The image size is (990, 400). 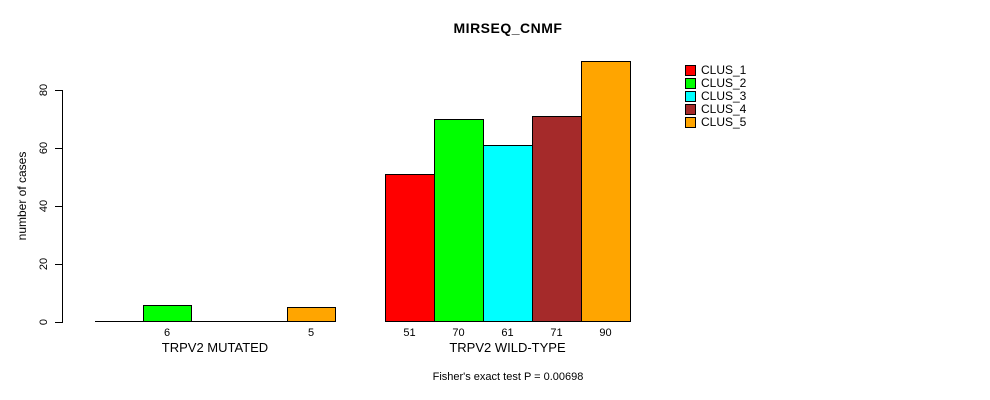 What do you see at coordinates (44, 322) in the screenshot?
I see `y-axis-tick-label: 0` at bounding box center [44, 322].